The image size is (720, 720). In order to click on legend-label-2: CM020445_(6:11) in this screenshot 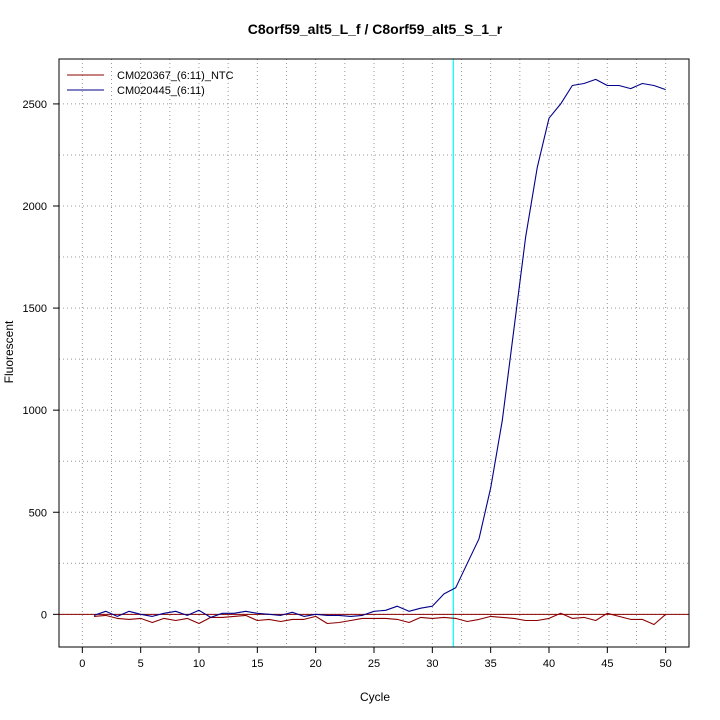, I will do `click(161, 91)`.